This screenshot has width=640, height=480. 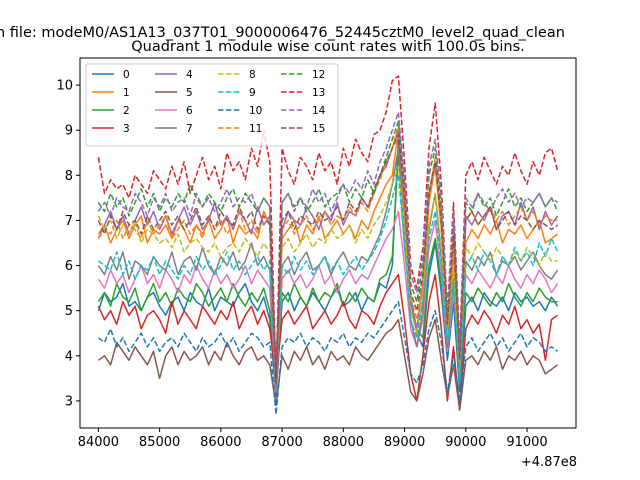 What do you see at coordinates (69, 221) in the screenshot?
I see `y-tick-label: 7` at bounding box center [69, 221].